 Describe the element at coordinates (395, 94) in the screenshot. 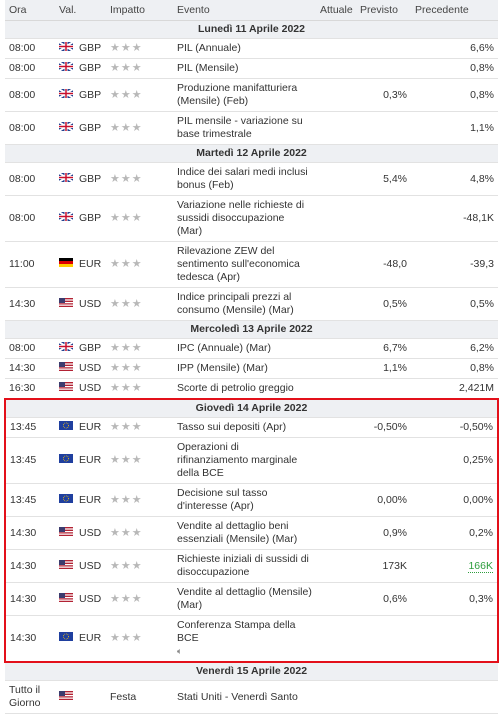

I see `forecast-value: 0,3%` at that location.